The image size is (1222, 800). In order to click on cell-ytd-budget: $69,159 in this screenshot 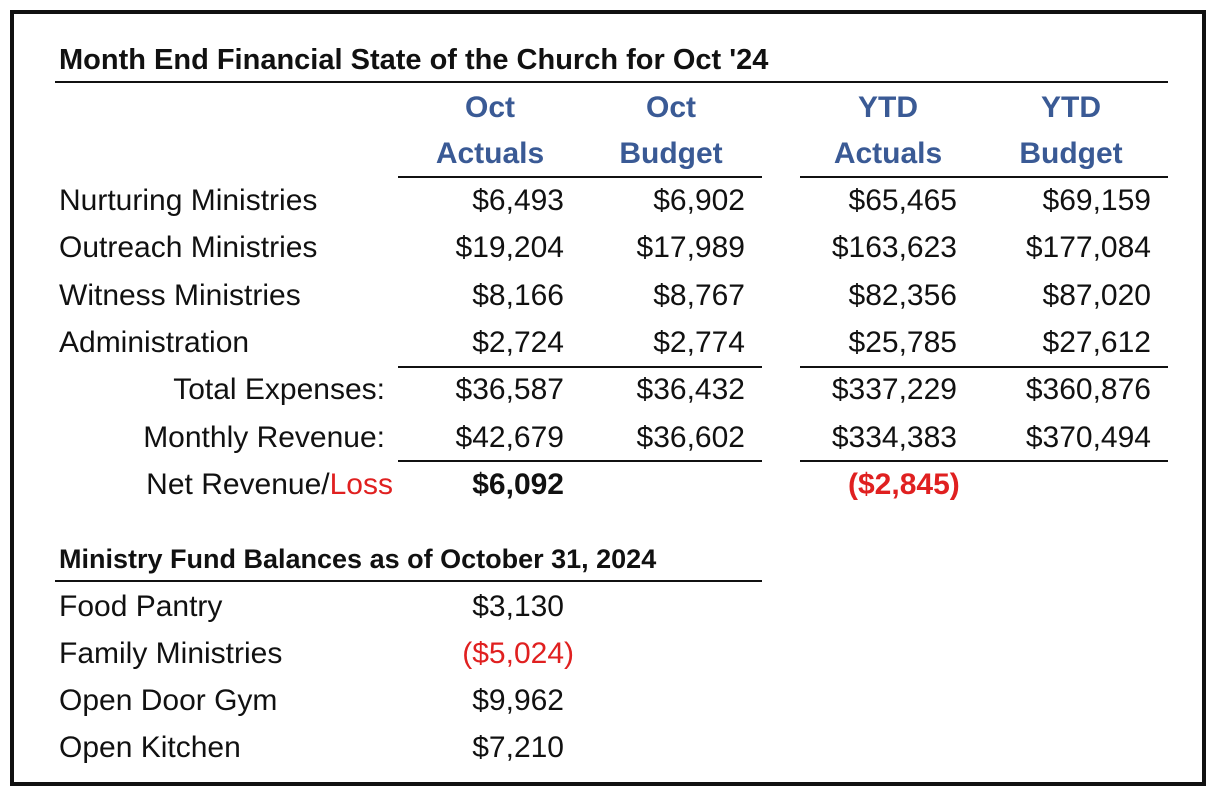, I will do `click(1096, 200)`.